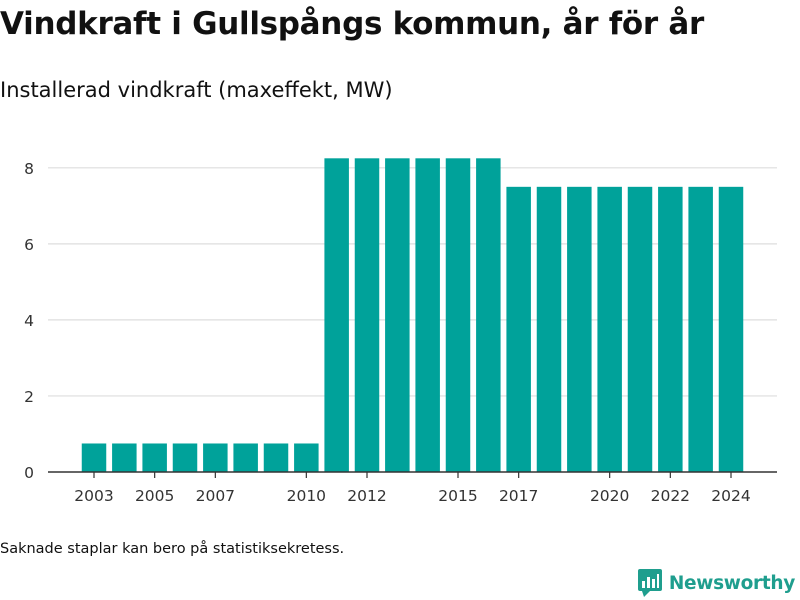  What do you see at coordinates (457, 496) in the screenshot?
I see `x-tick-label: 2015` at bounding box center [457, 496].